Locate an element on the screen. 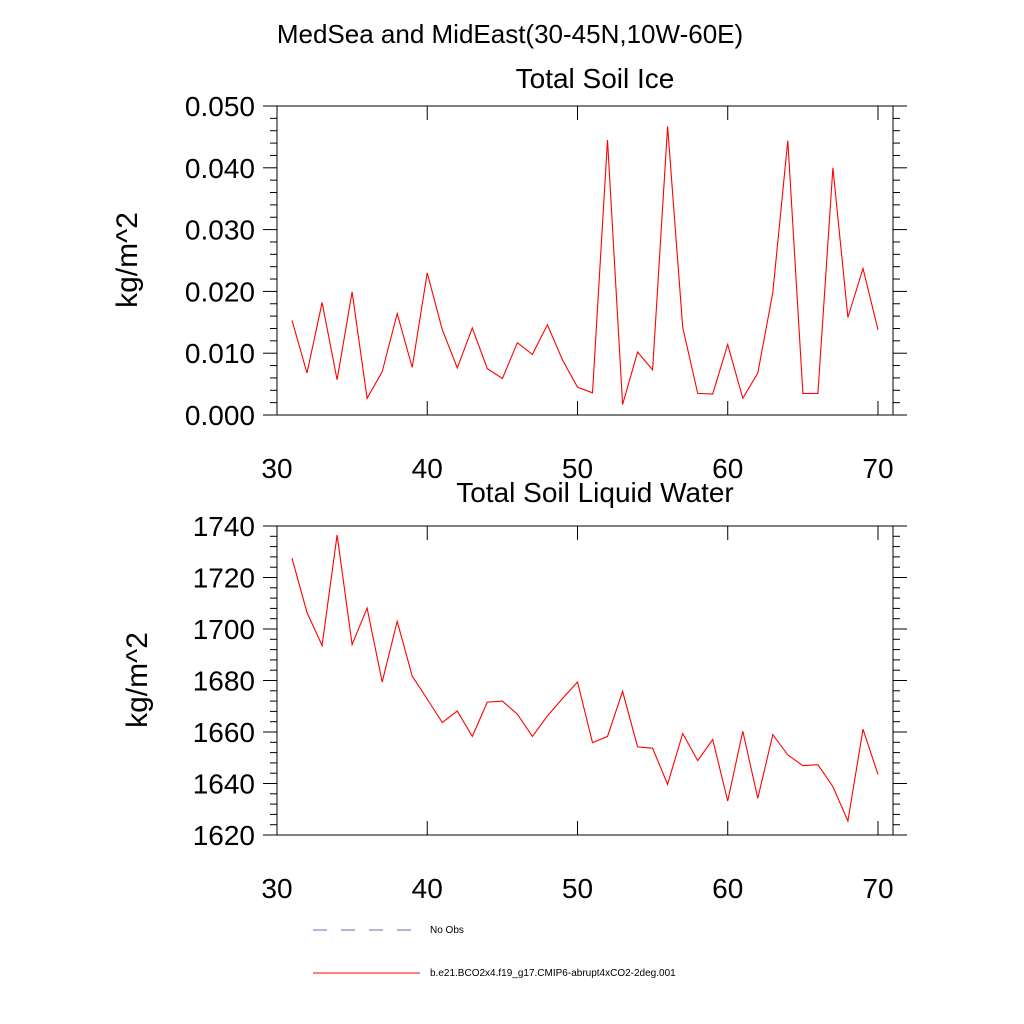 The width and height of the screenshot is (1024, 1024). legend-entry-no-obs: No Obs is located at coordinates (388, 930).